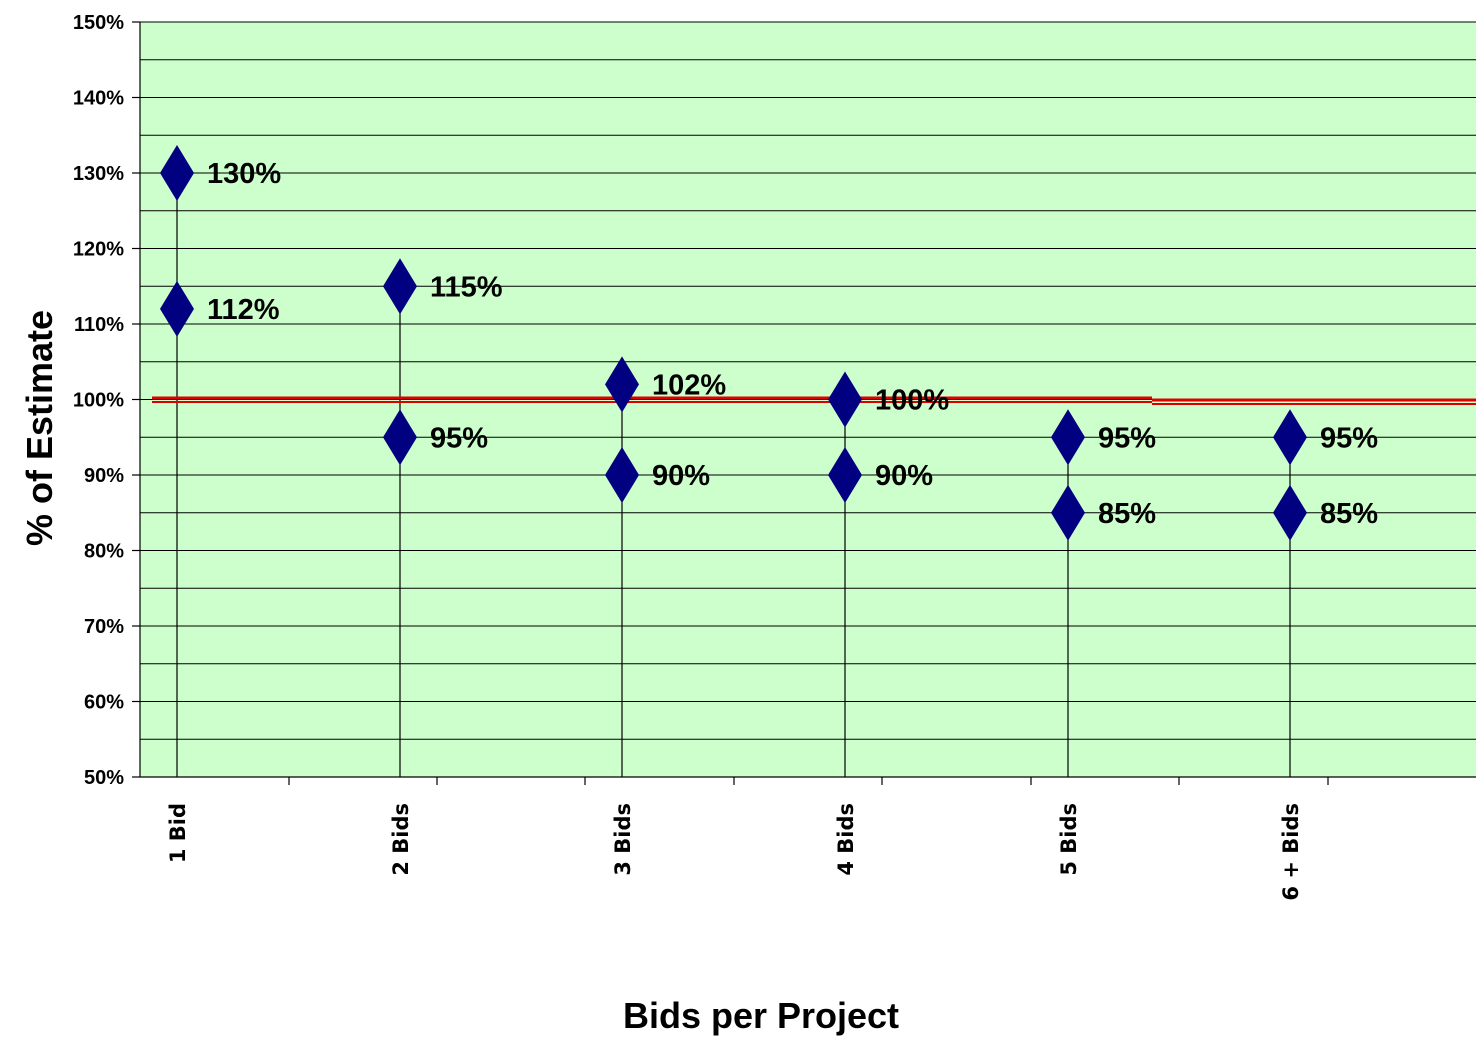  I want to click on high-value-label: 115%, so click(466, 287).